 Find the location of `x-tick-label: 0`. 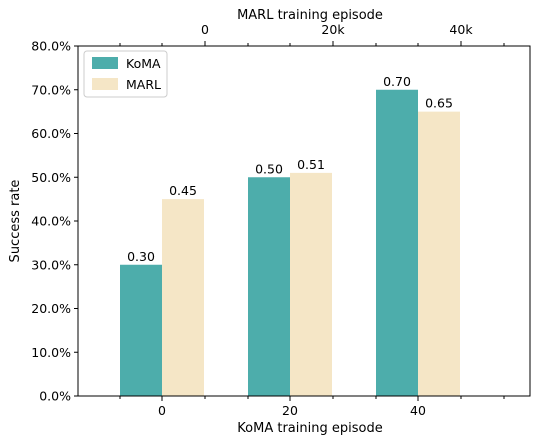

x-tick-label: 0 is located at coordinates (162, 410).